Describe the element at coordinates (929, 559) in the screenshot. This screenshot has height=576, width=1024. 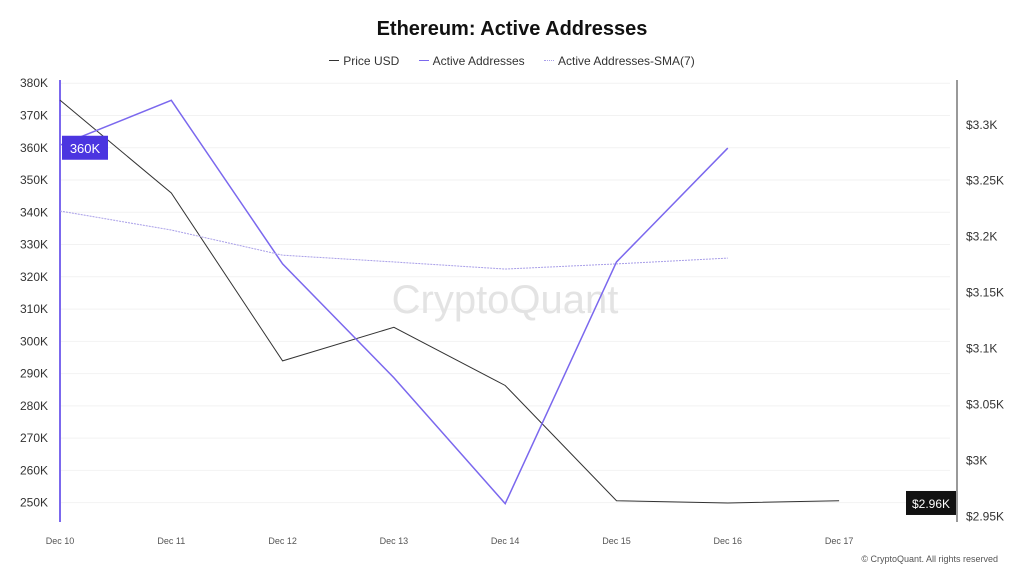
I see `copyright: © CryptoQuant. All rights reserved` at that location.